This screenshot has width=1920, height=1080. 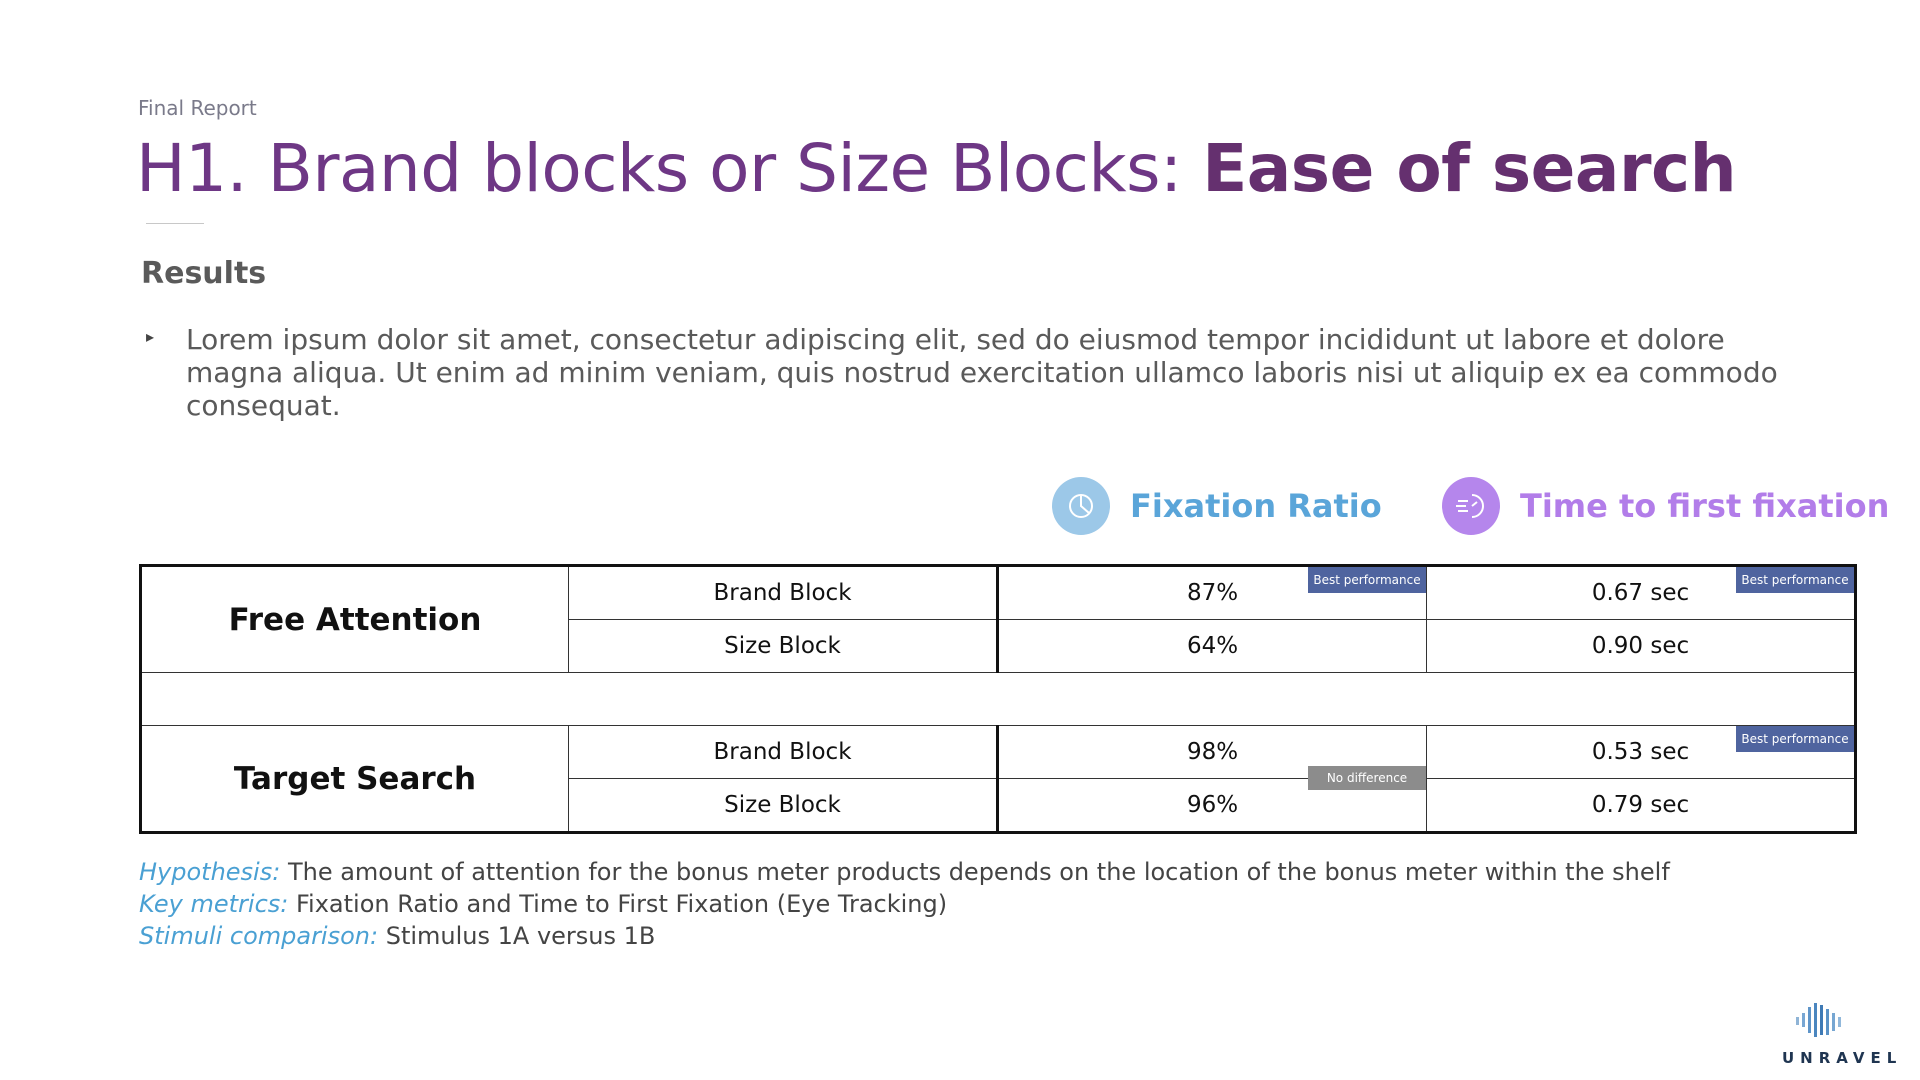 What do you see at coordinates (175, 223) in the screenshot?
I see `title-divider` at bounding box center [175, 223].